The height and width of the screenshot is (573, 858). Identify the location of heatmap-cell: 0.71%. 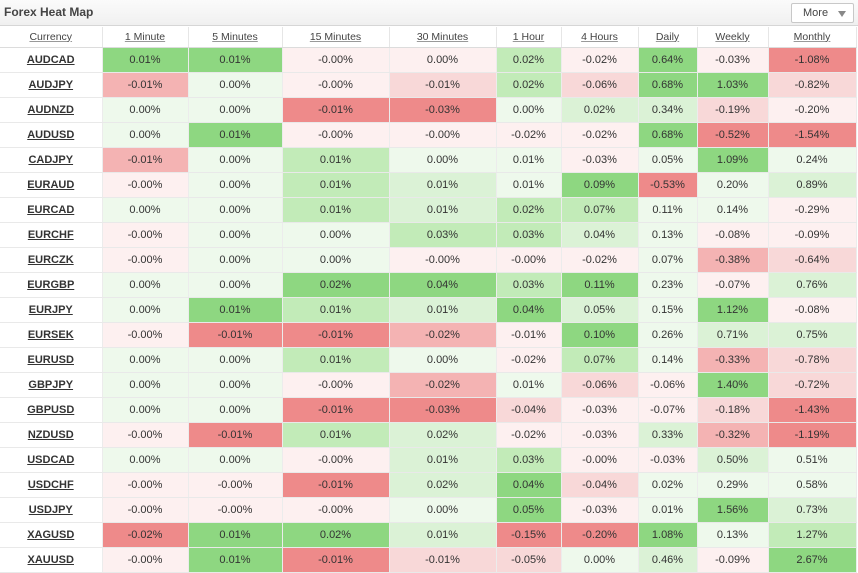
(733, 335).